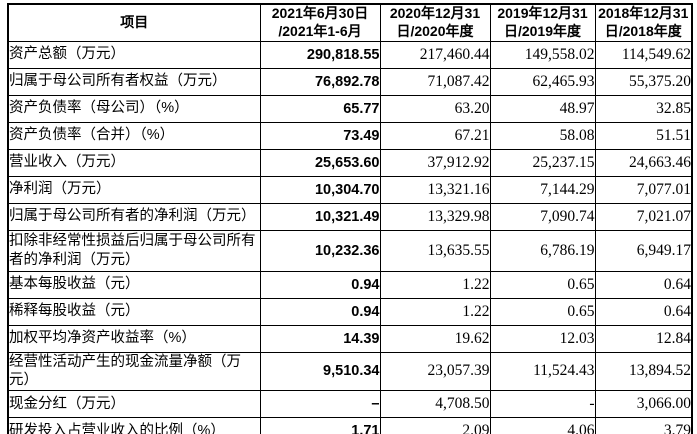 This screenshot has height=434, width=697. What do you see at coordinates (542, 338) in the screenshot?
I see `value-2019: 12.03` at bounding box center [542, 338].